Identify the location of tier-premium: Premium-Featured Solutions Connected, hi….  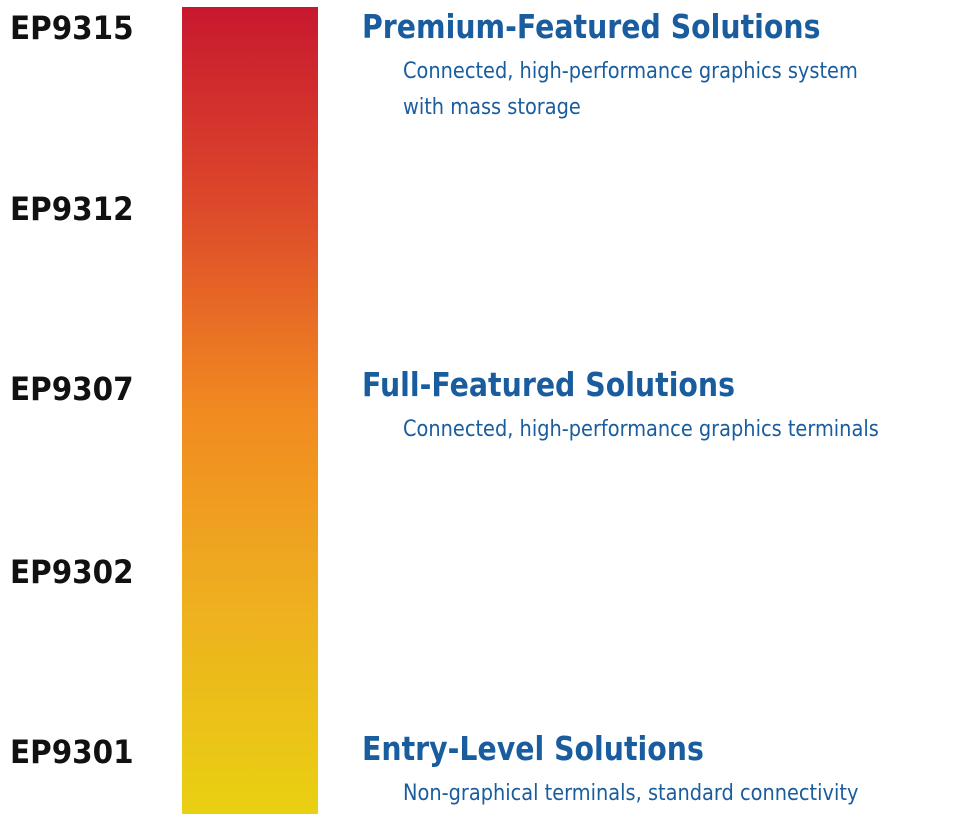
(641, 66).